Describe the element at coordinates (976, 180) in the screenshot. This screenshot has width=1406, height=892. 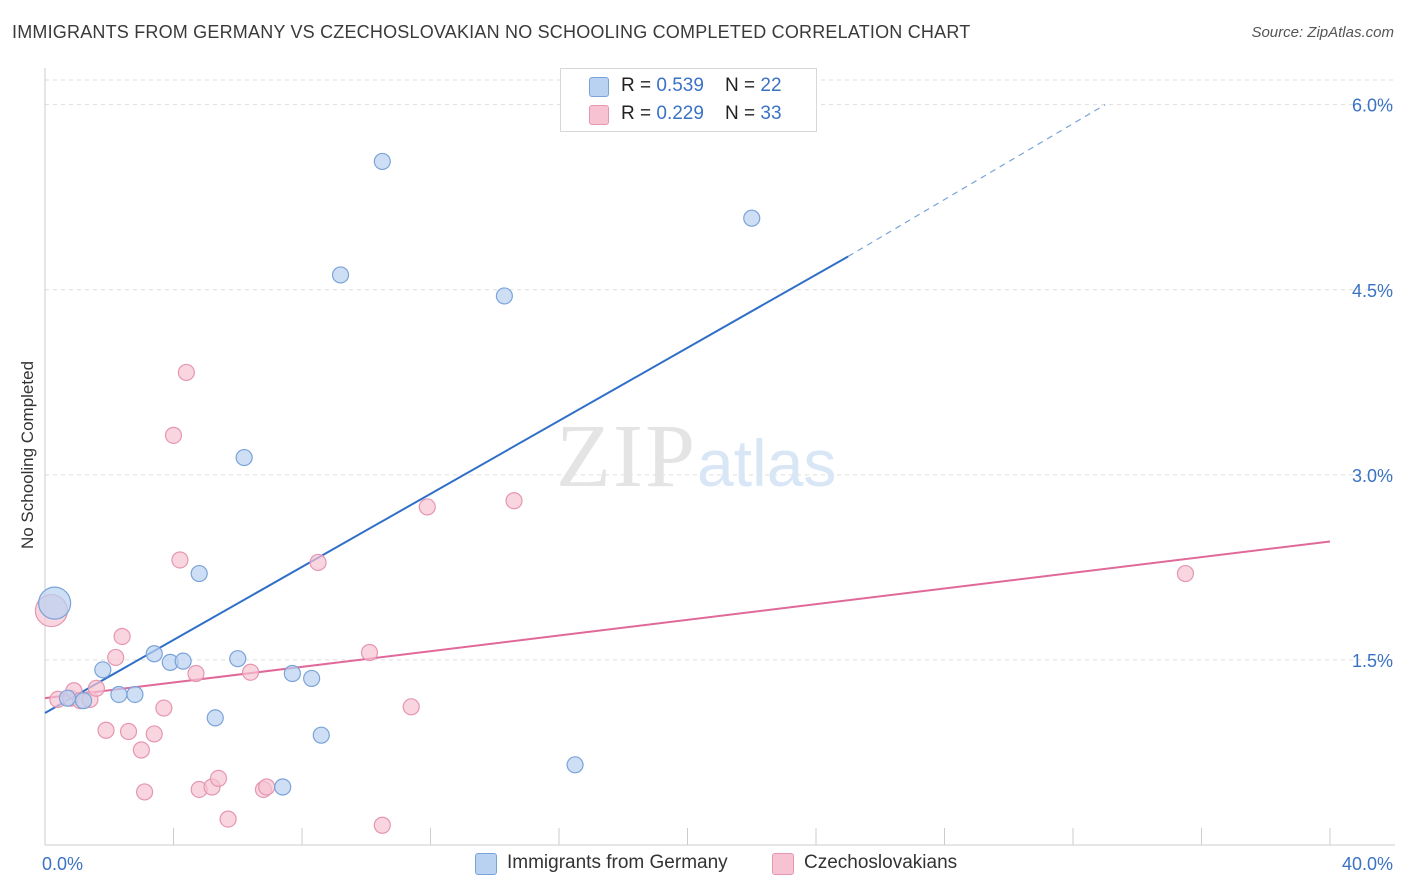
I see `trendline-germany-extension` at that location.